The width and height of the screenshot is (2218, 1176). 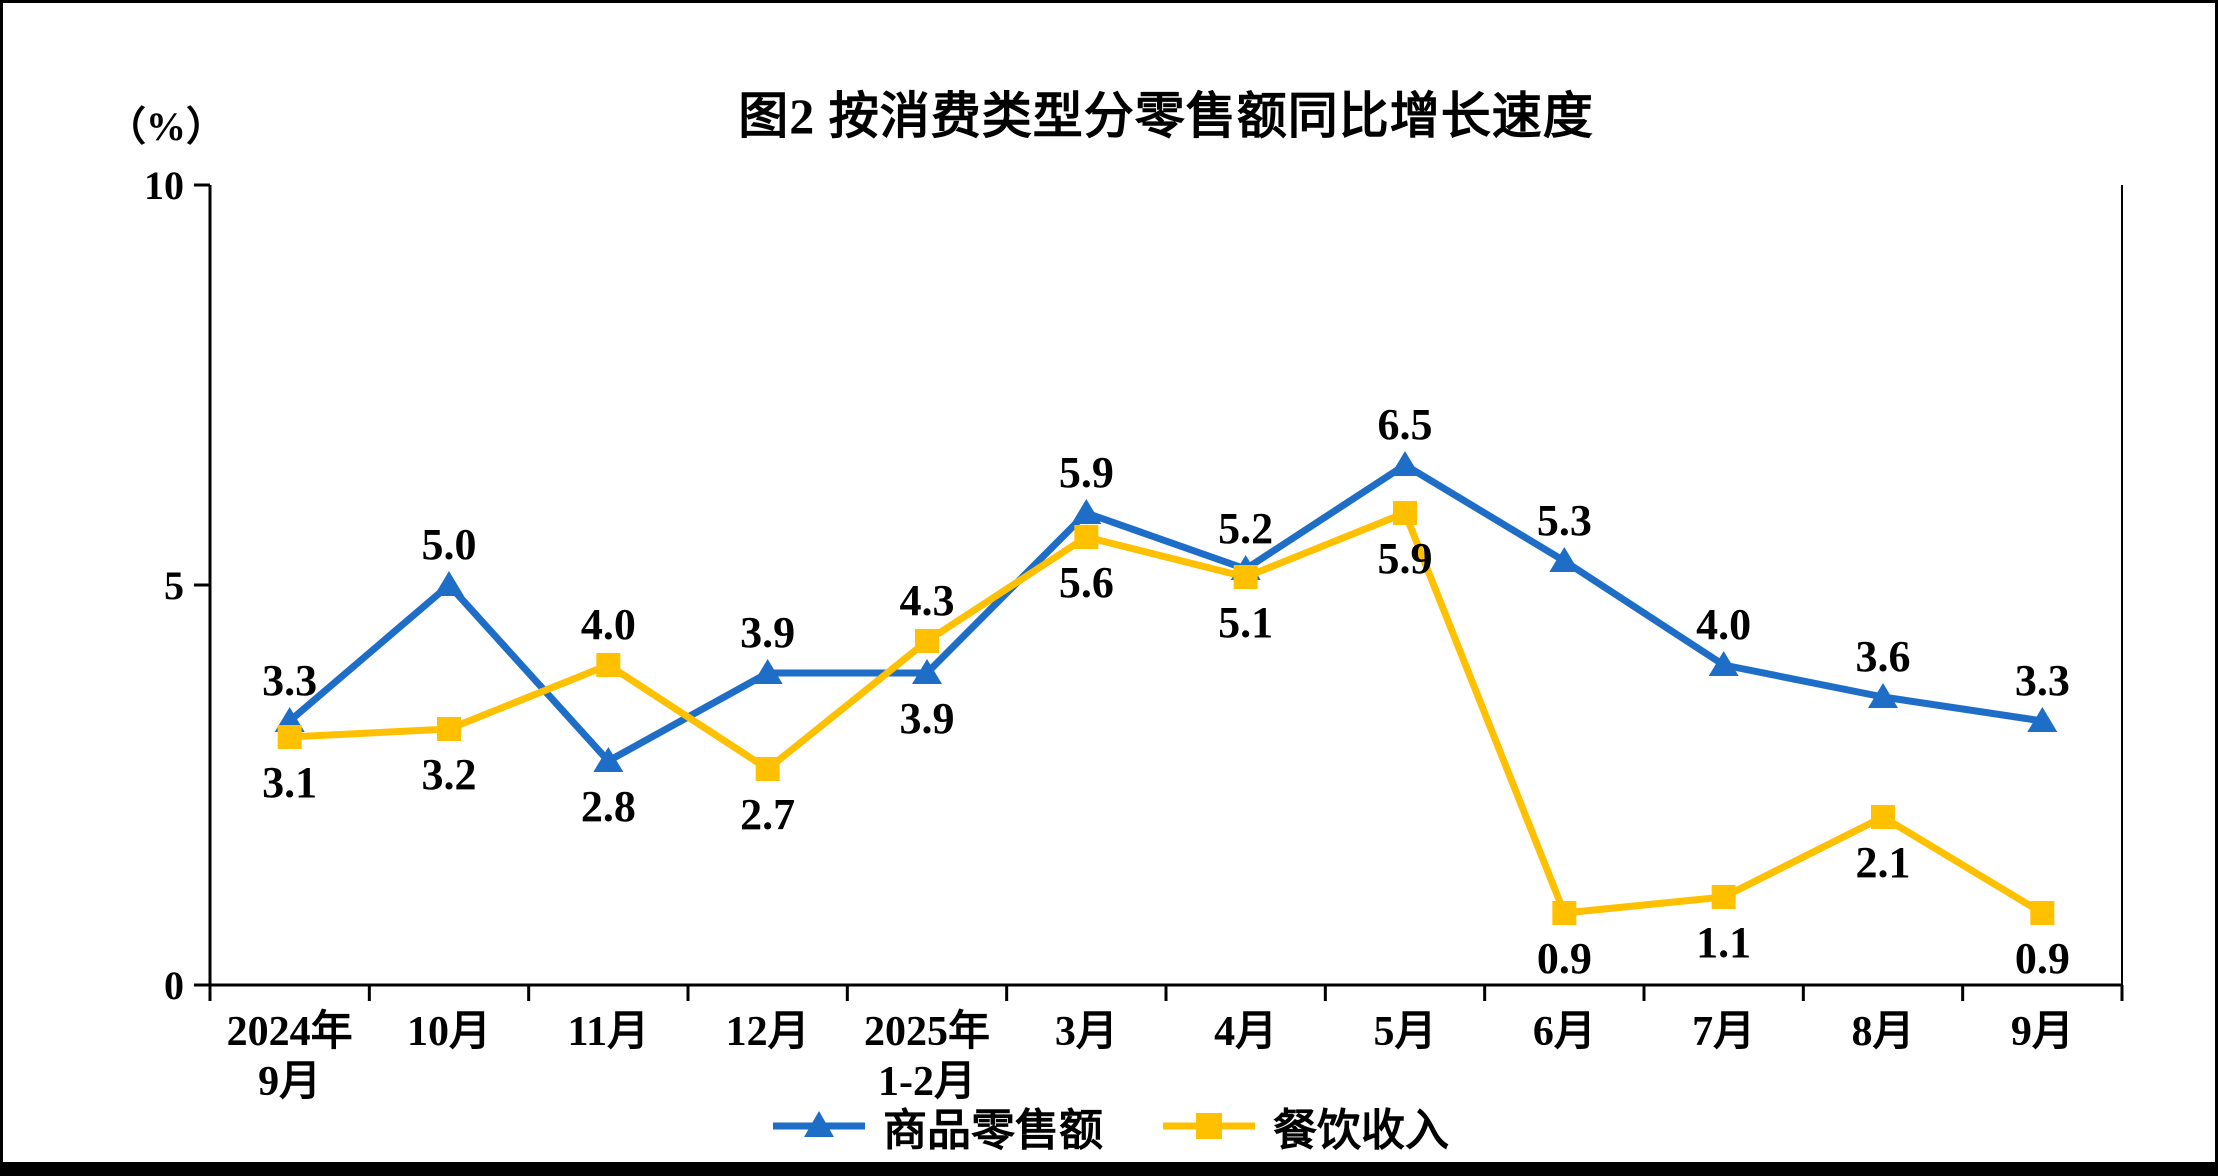 What do you see at coordinates (1883, 862) in the screenshot?
I see `data-point-label: 2.1` at bounding box center [1883, 862].